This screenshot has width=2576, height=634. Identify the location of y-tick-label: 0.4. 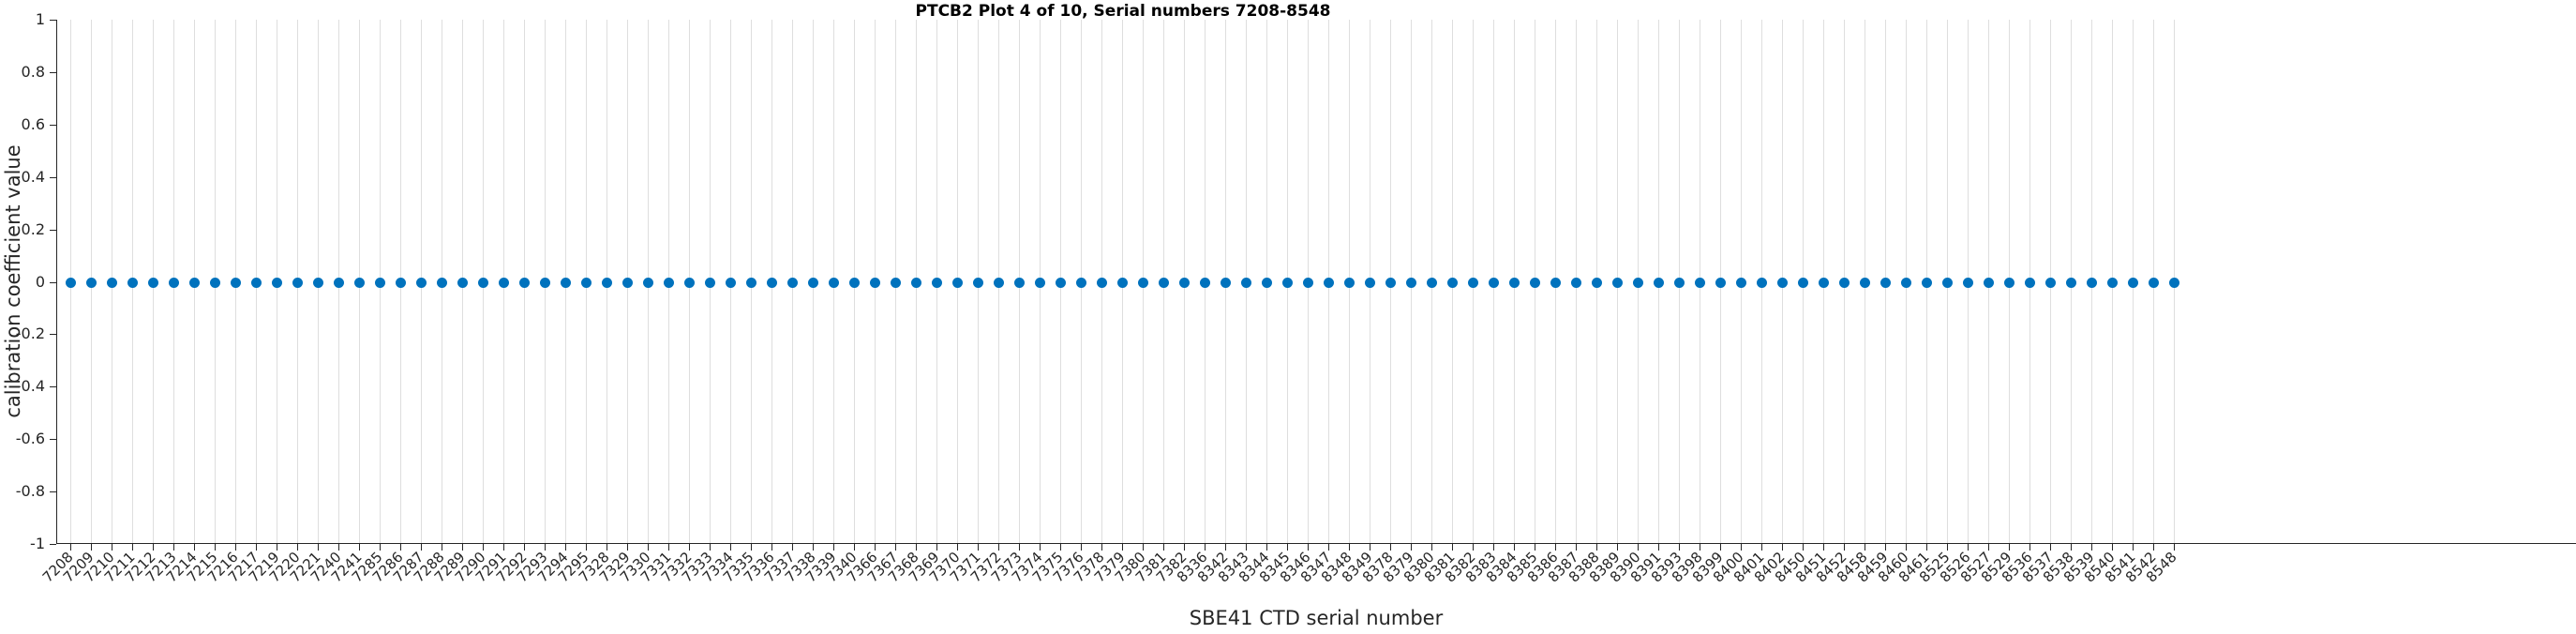
(33, 176).